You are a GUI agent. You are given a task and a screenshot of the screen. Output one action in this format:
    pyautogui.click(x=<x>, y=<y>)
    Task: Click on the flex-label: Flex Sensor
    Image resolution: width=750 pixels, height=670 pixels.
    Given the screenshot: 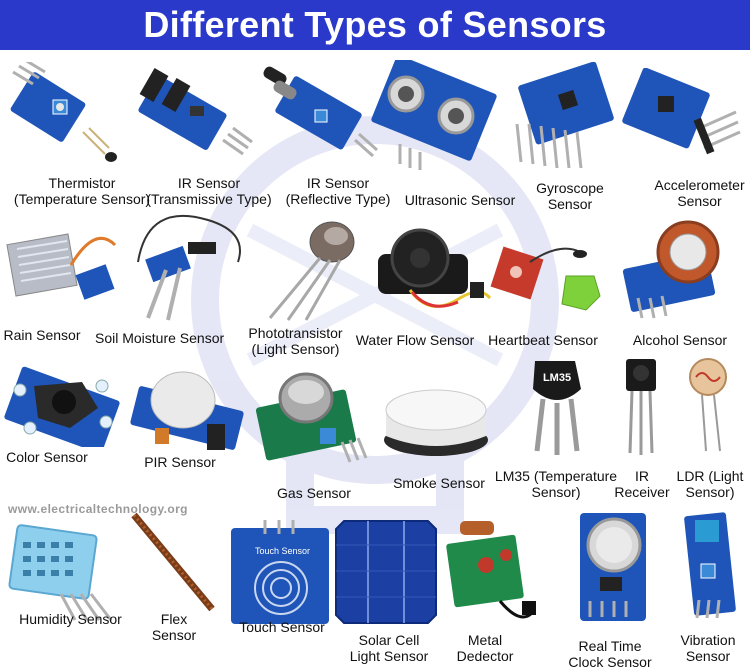 What is the action you would take?
    pyautogui.click(x=174, y=627)
    